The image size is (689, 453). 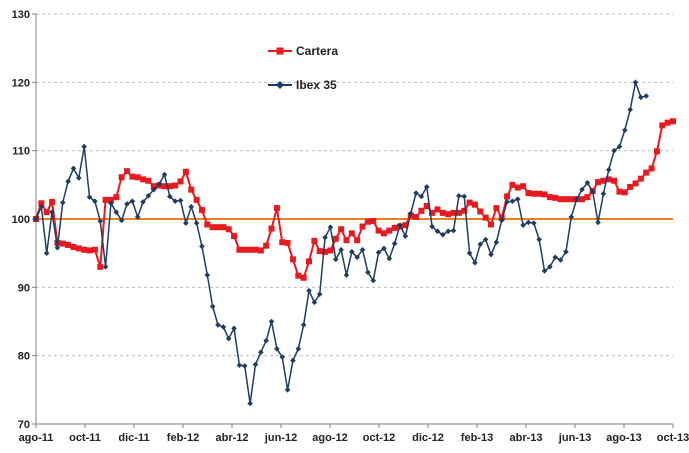 I want to click on y-tick-label: 70, so click(x=24, y=425).